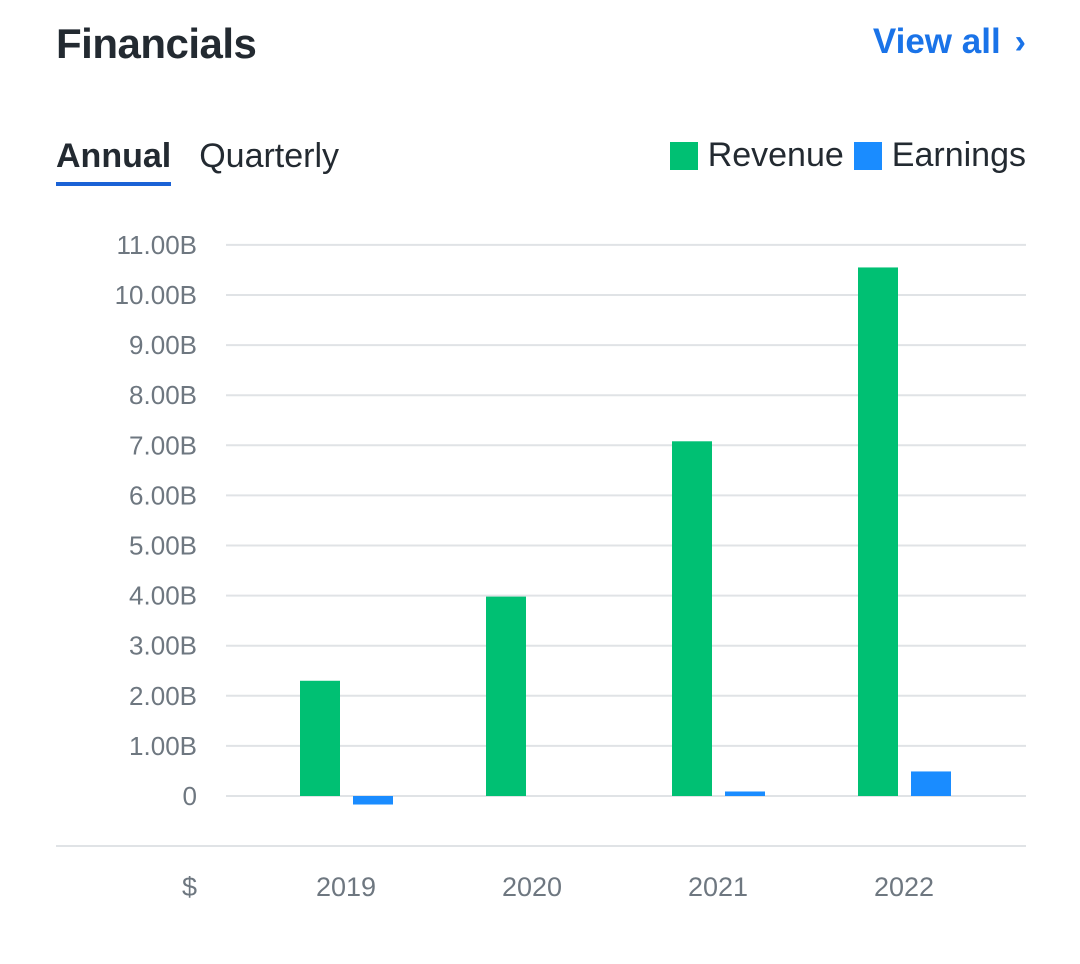 Image resolution: width=1080 pixels, height=964 pixels. What do you see at coordinates (190, 796) in the screenshot?
I see `y-tick-label: 0` at bounding box center [190, 796].